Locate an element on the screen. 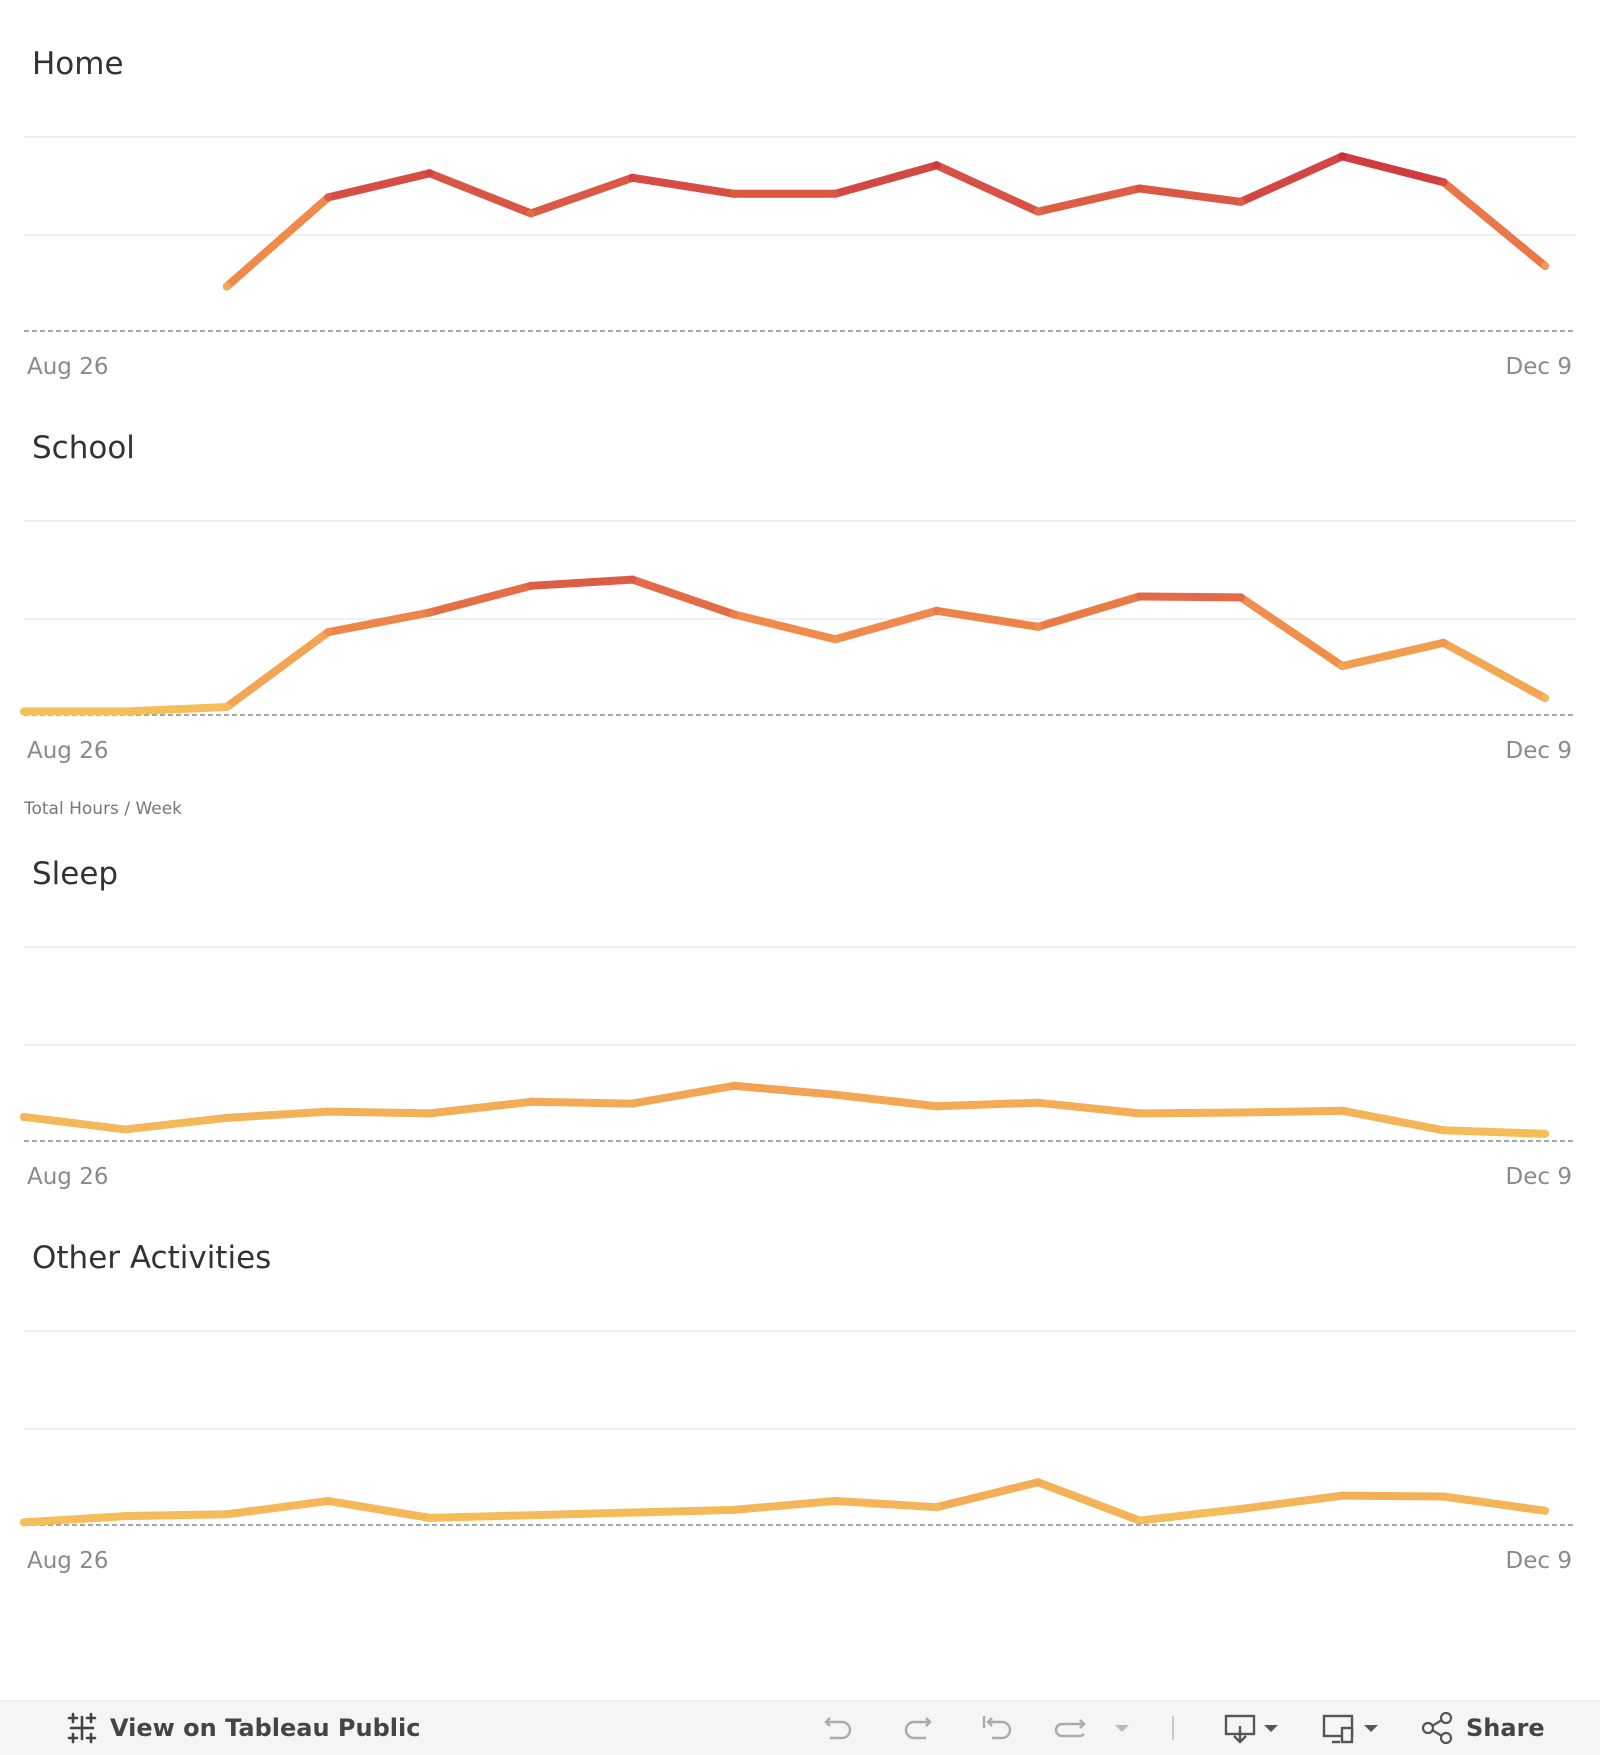 This screenshot has height=1755, width=1600. end-date-label: Dec 9 is located at coordinates (1539, 1561).